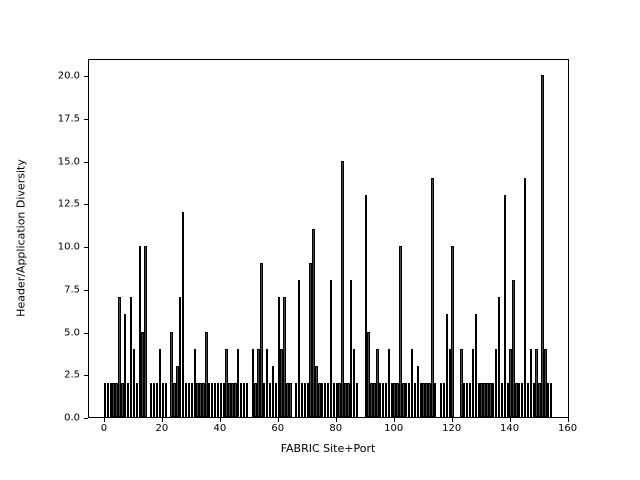 This screenshot has height=480, width=640. I want to click on y-tick-label: 20.0, so click(68, 76).